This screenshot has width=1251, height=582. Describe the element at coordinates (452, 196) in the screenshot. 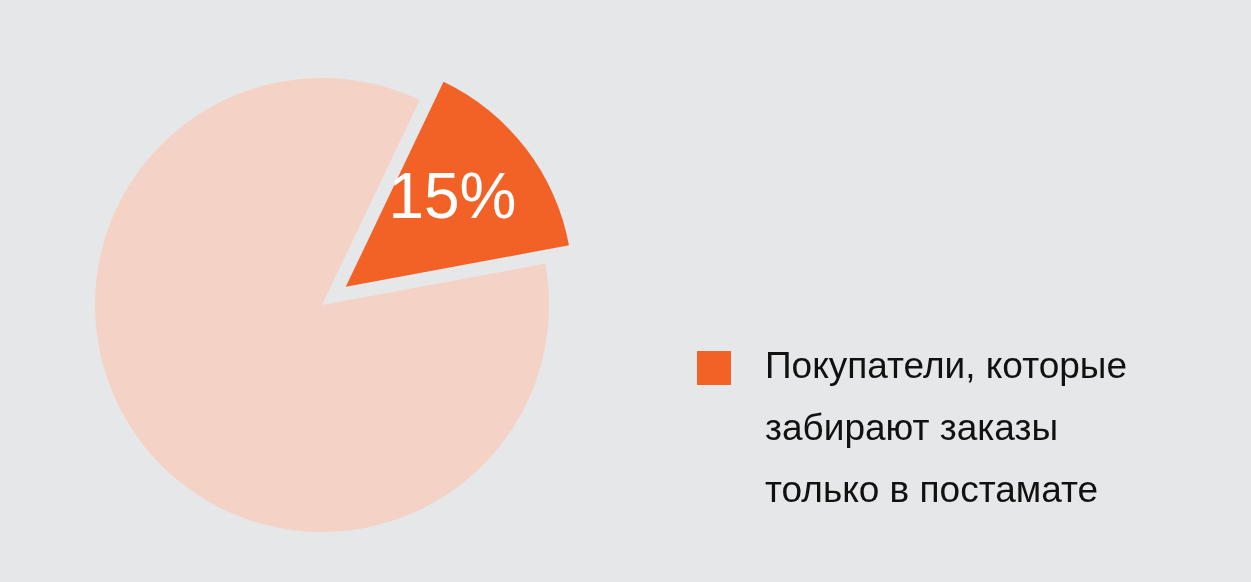

I see `data-label: 15%` at that location.